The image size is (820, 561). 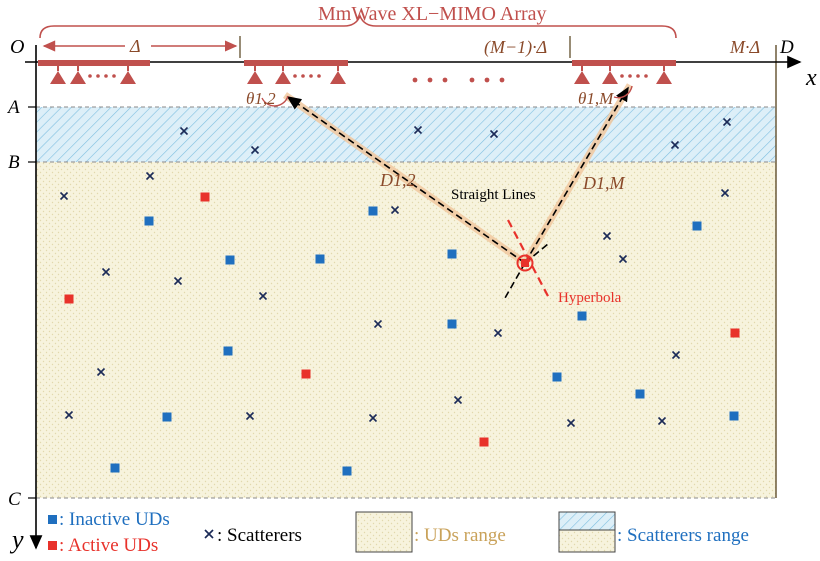 I want to click on scatterers-range-swatch-bottom, so click(x=587, y=541).